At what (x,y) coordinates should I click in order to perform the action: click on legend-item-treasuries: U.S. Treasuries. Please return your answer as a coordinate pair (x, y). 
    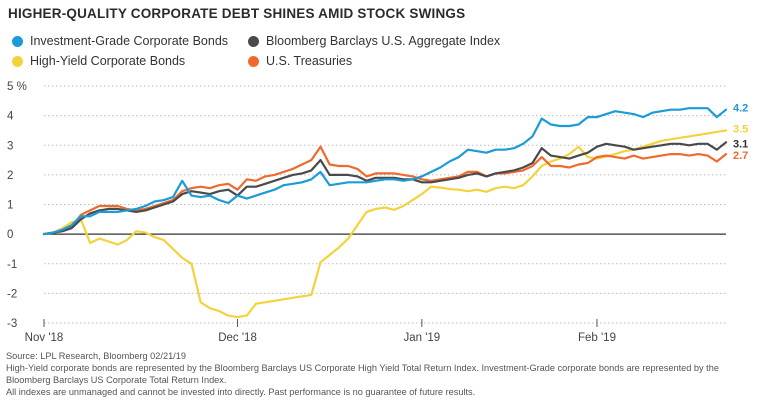
    Looking at the image, I should click on (300, 61).